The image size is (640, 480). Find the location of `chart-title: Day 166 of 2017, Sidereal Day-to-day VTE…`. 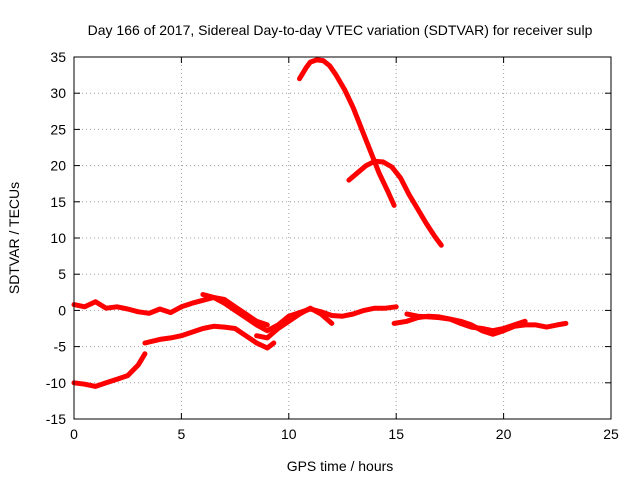

chart-title: Day 166 of 2017, Sidereal Day-to-day VTE… is located at coordinates (340, 30).